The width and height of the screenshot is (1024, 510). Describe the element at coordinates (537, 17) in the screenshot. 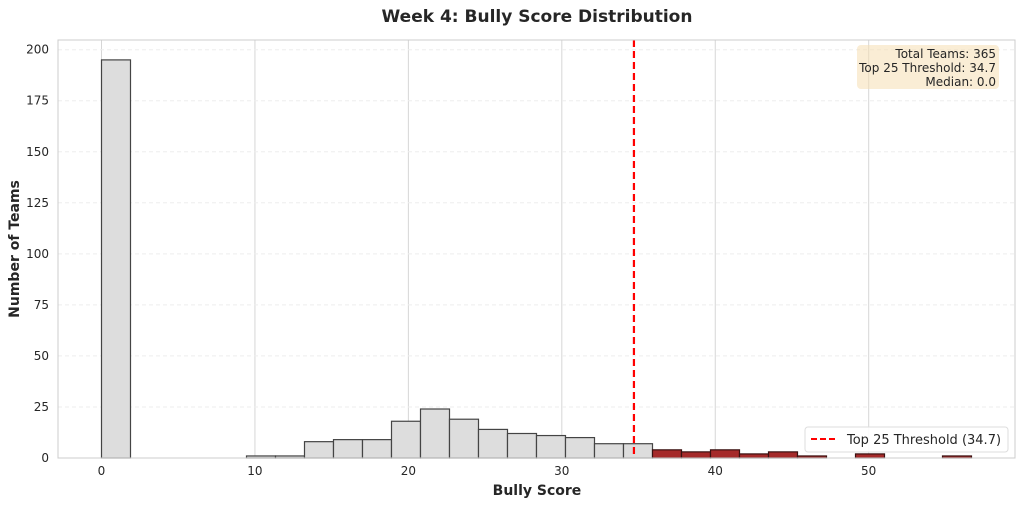

I see `chart-title: Week 4: Bully Score Distribution` at that location.